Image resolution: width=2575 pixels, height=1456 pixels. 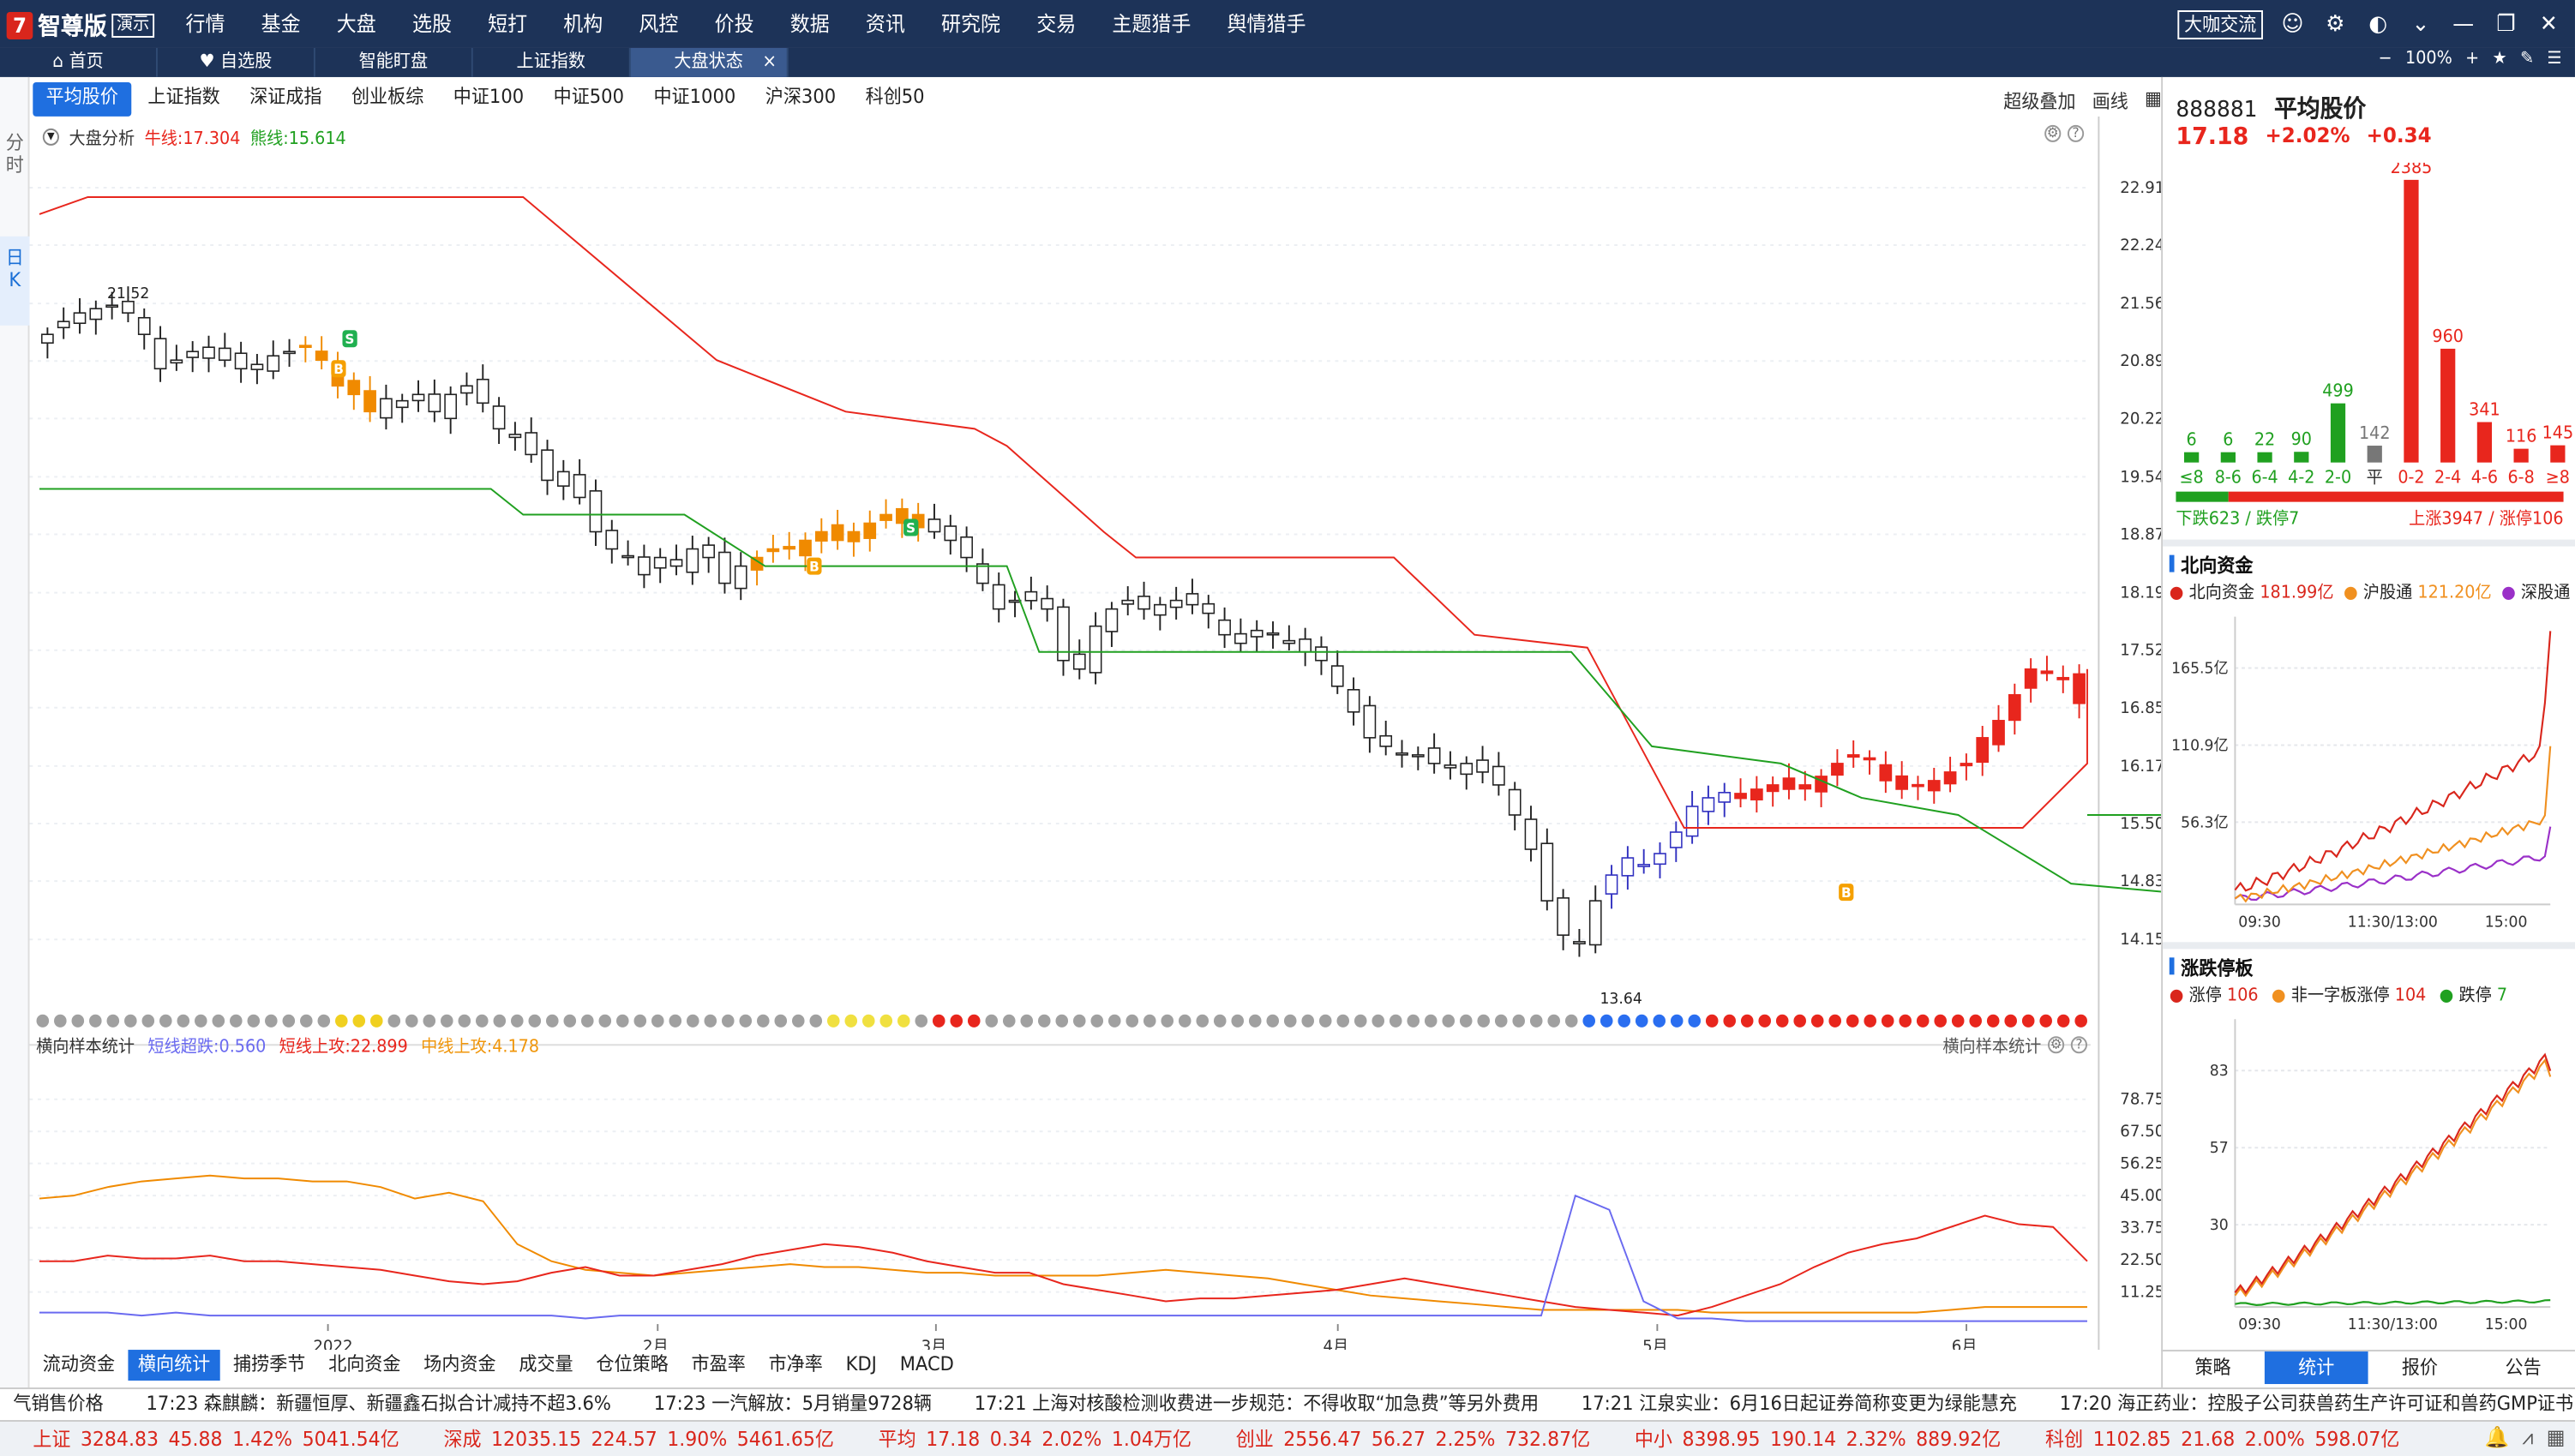 I want to click on bell-icon: 🔔, so click(x=2497, y=1437).